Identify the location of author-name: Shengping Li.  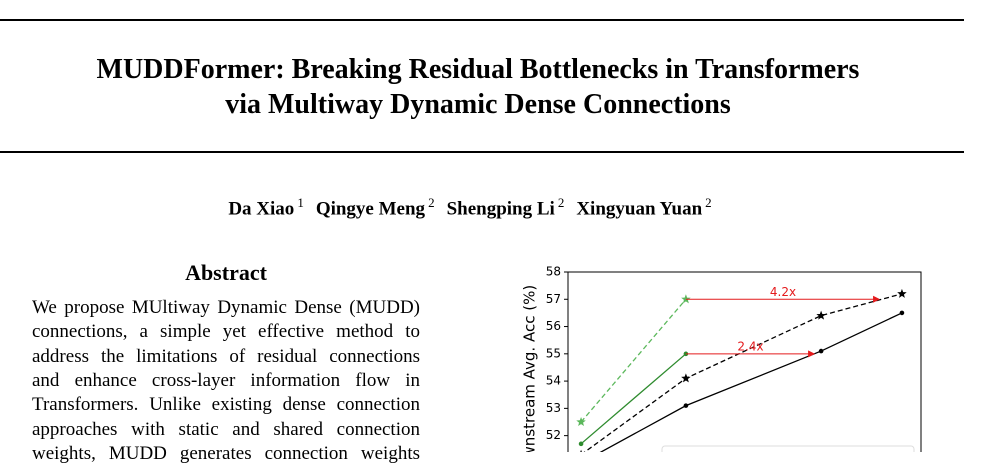
(500, 209).